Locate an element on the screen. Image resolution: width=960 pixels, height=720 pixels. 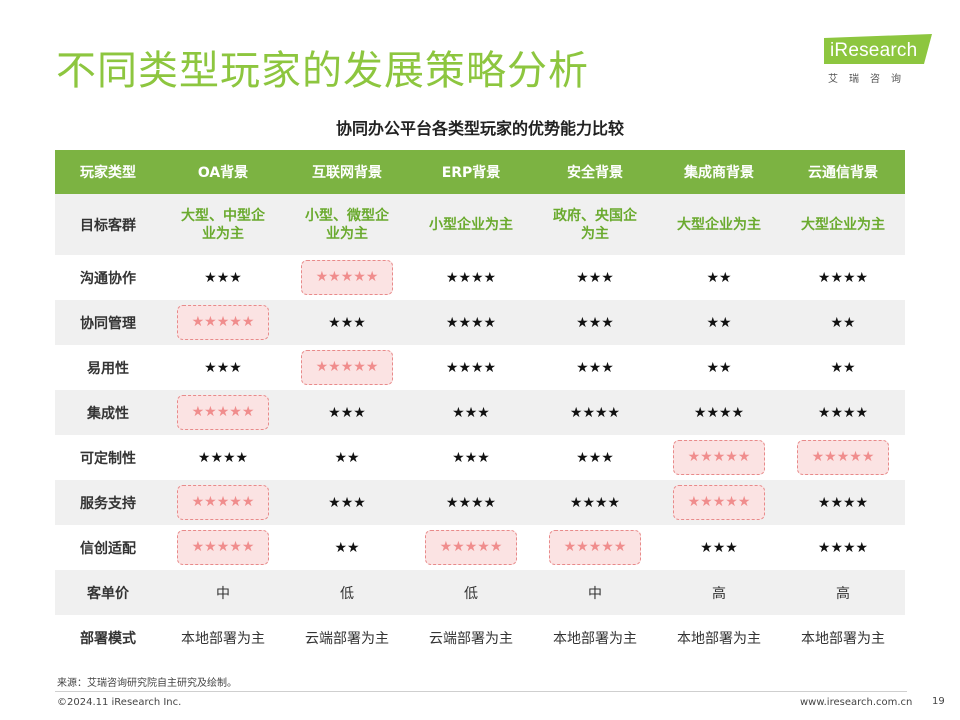
logo-wordmark: iResearch is located at coordinates (874, 50).